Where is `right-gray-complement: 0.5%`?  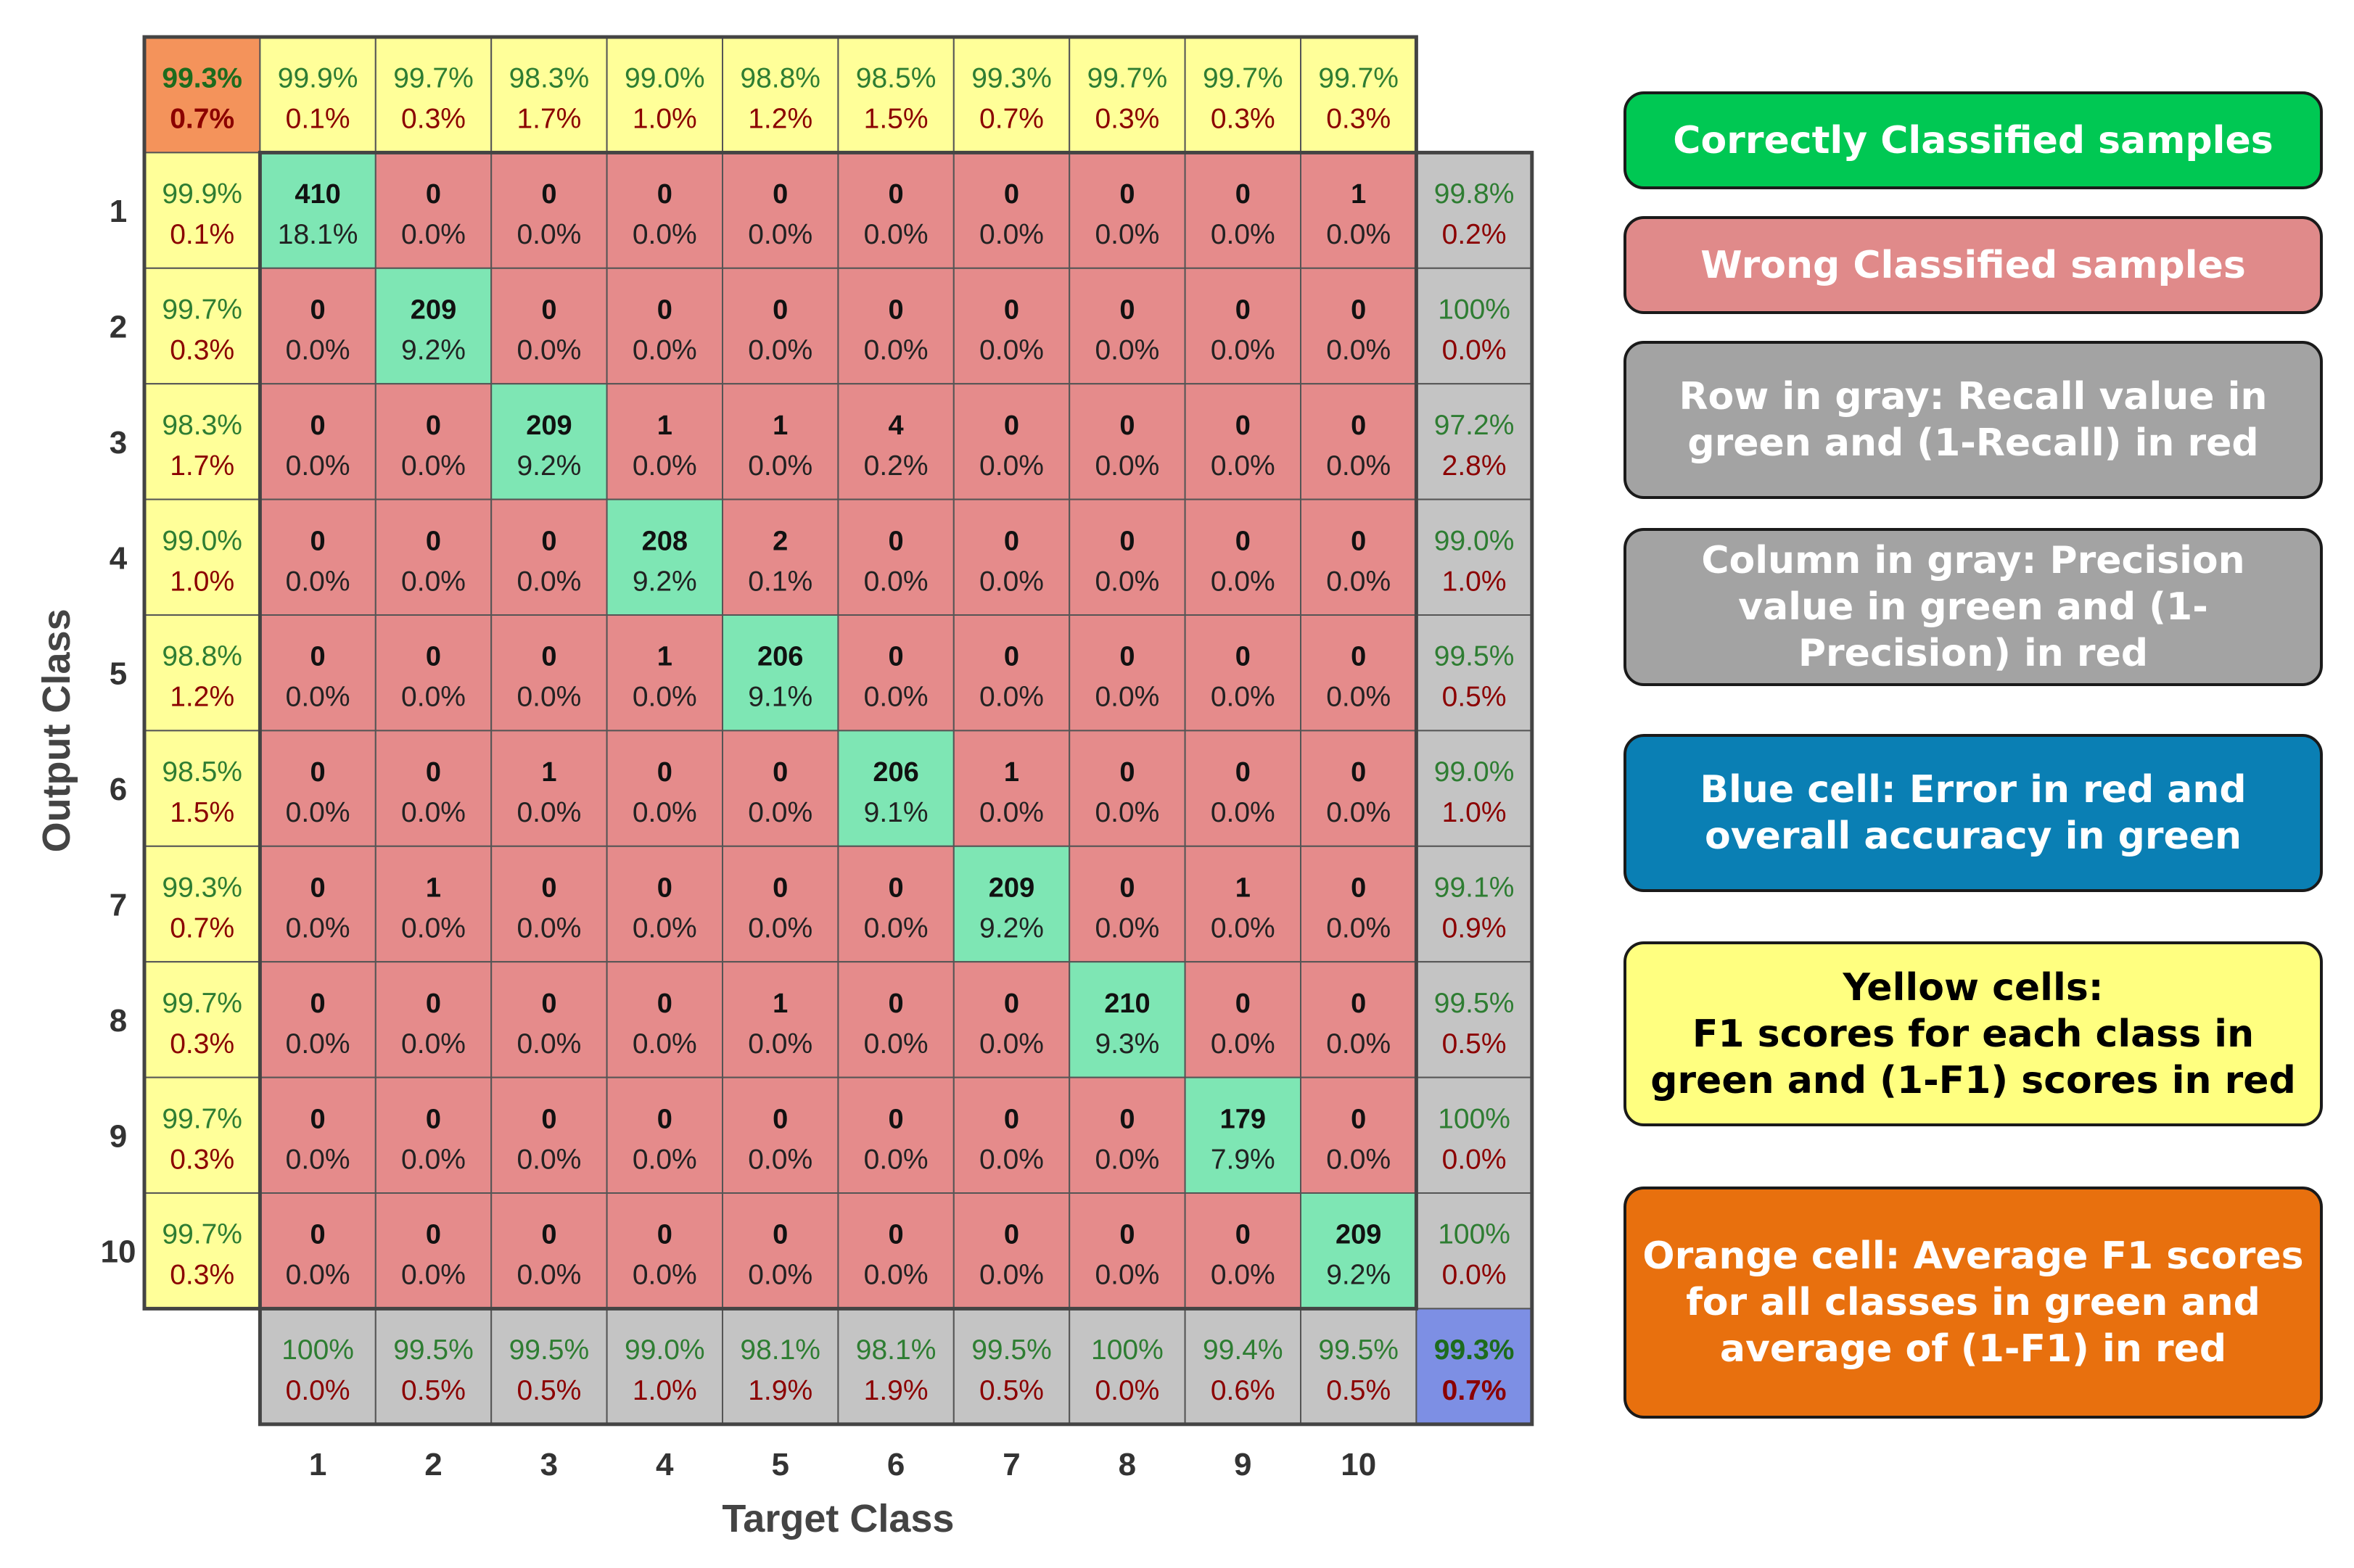 right-gray-complement: 0.5% is located at coordinates (1475, 1044).